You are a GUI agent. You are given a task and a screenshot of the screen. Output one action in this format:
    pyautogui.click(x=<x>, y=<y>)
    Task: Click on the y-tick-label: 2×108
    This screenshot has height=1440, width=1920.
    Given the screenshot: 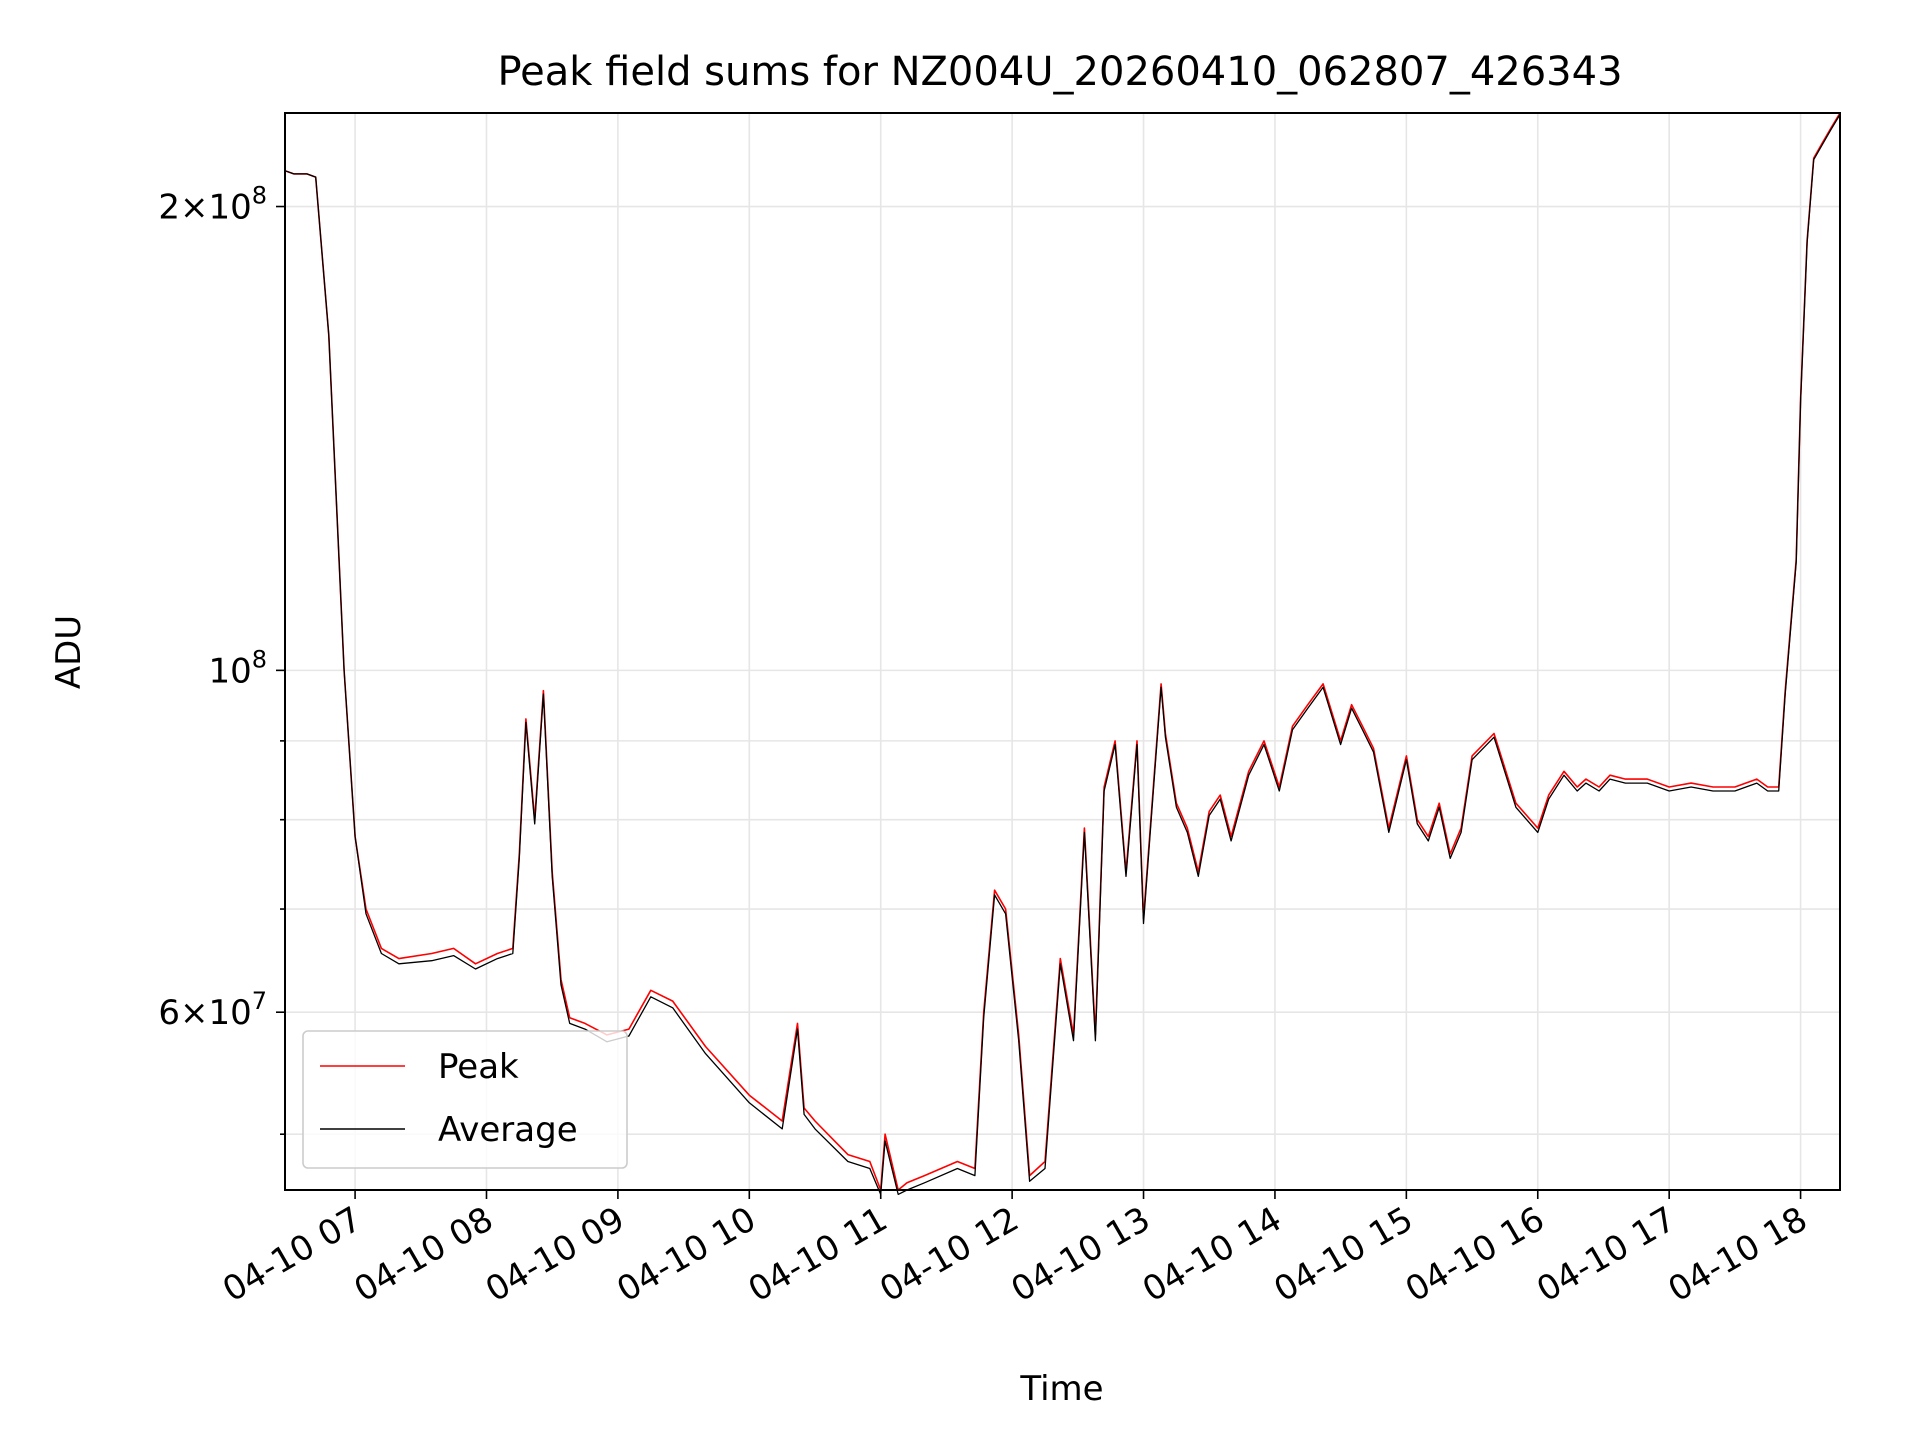 What is the action you would take?
    pyautogui.click(x=212, y=205)
    